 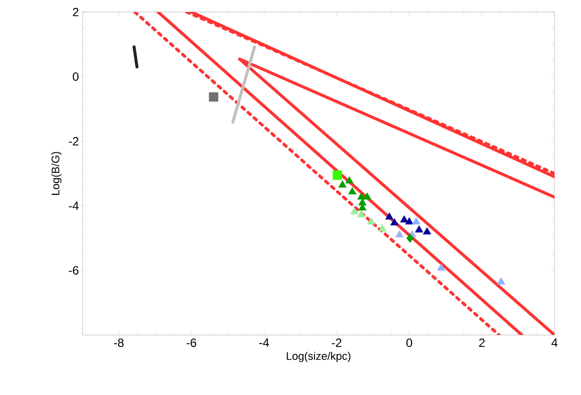 I want to click on x-tick-label: -4, so click(x=264, y=342).